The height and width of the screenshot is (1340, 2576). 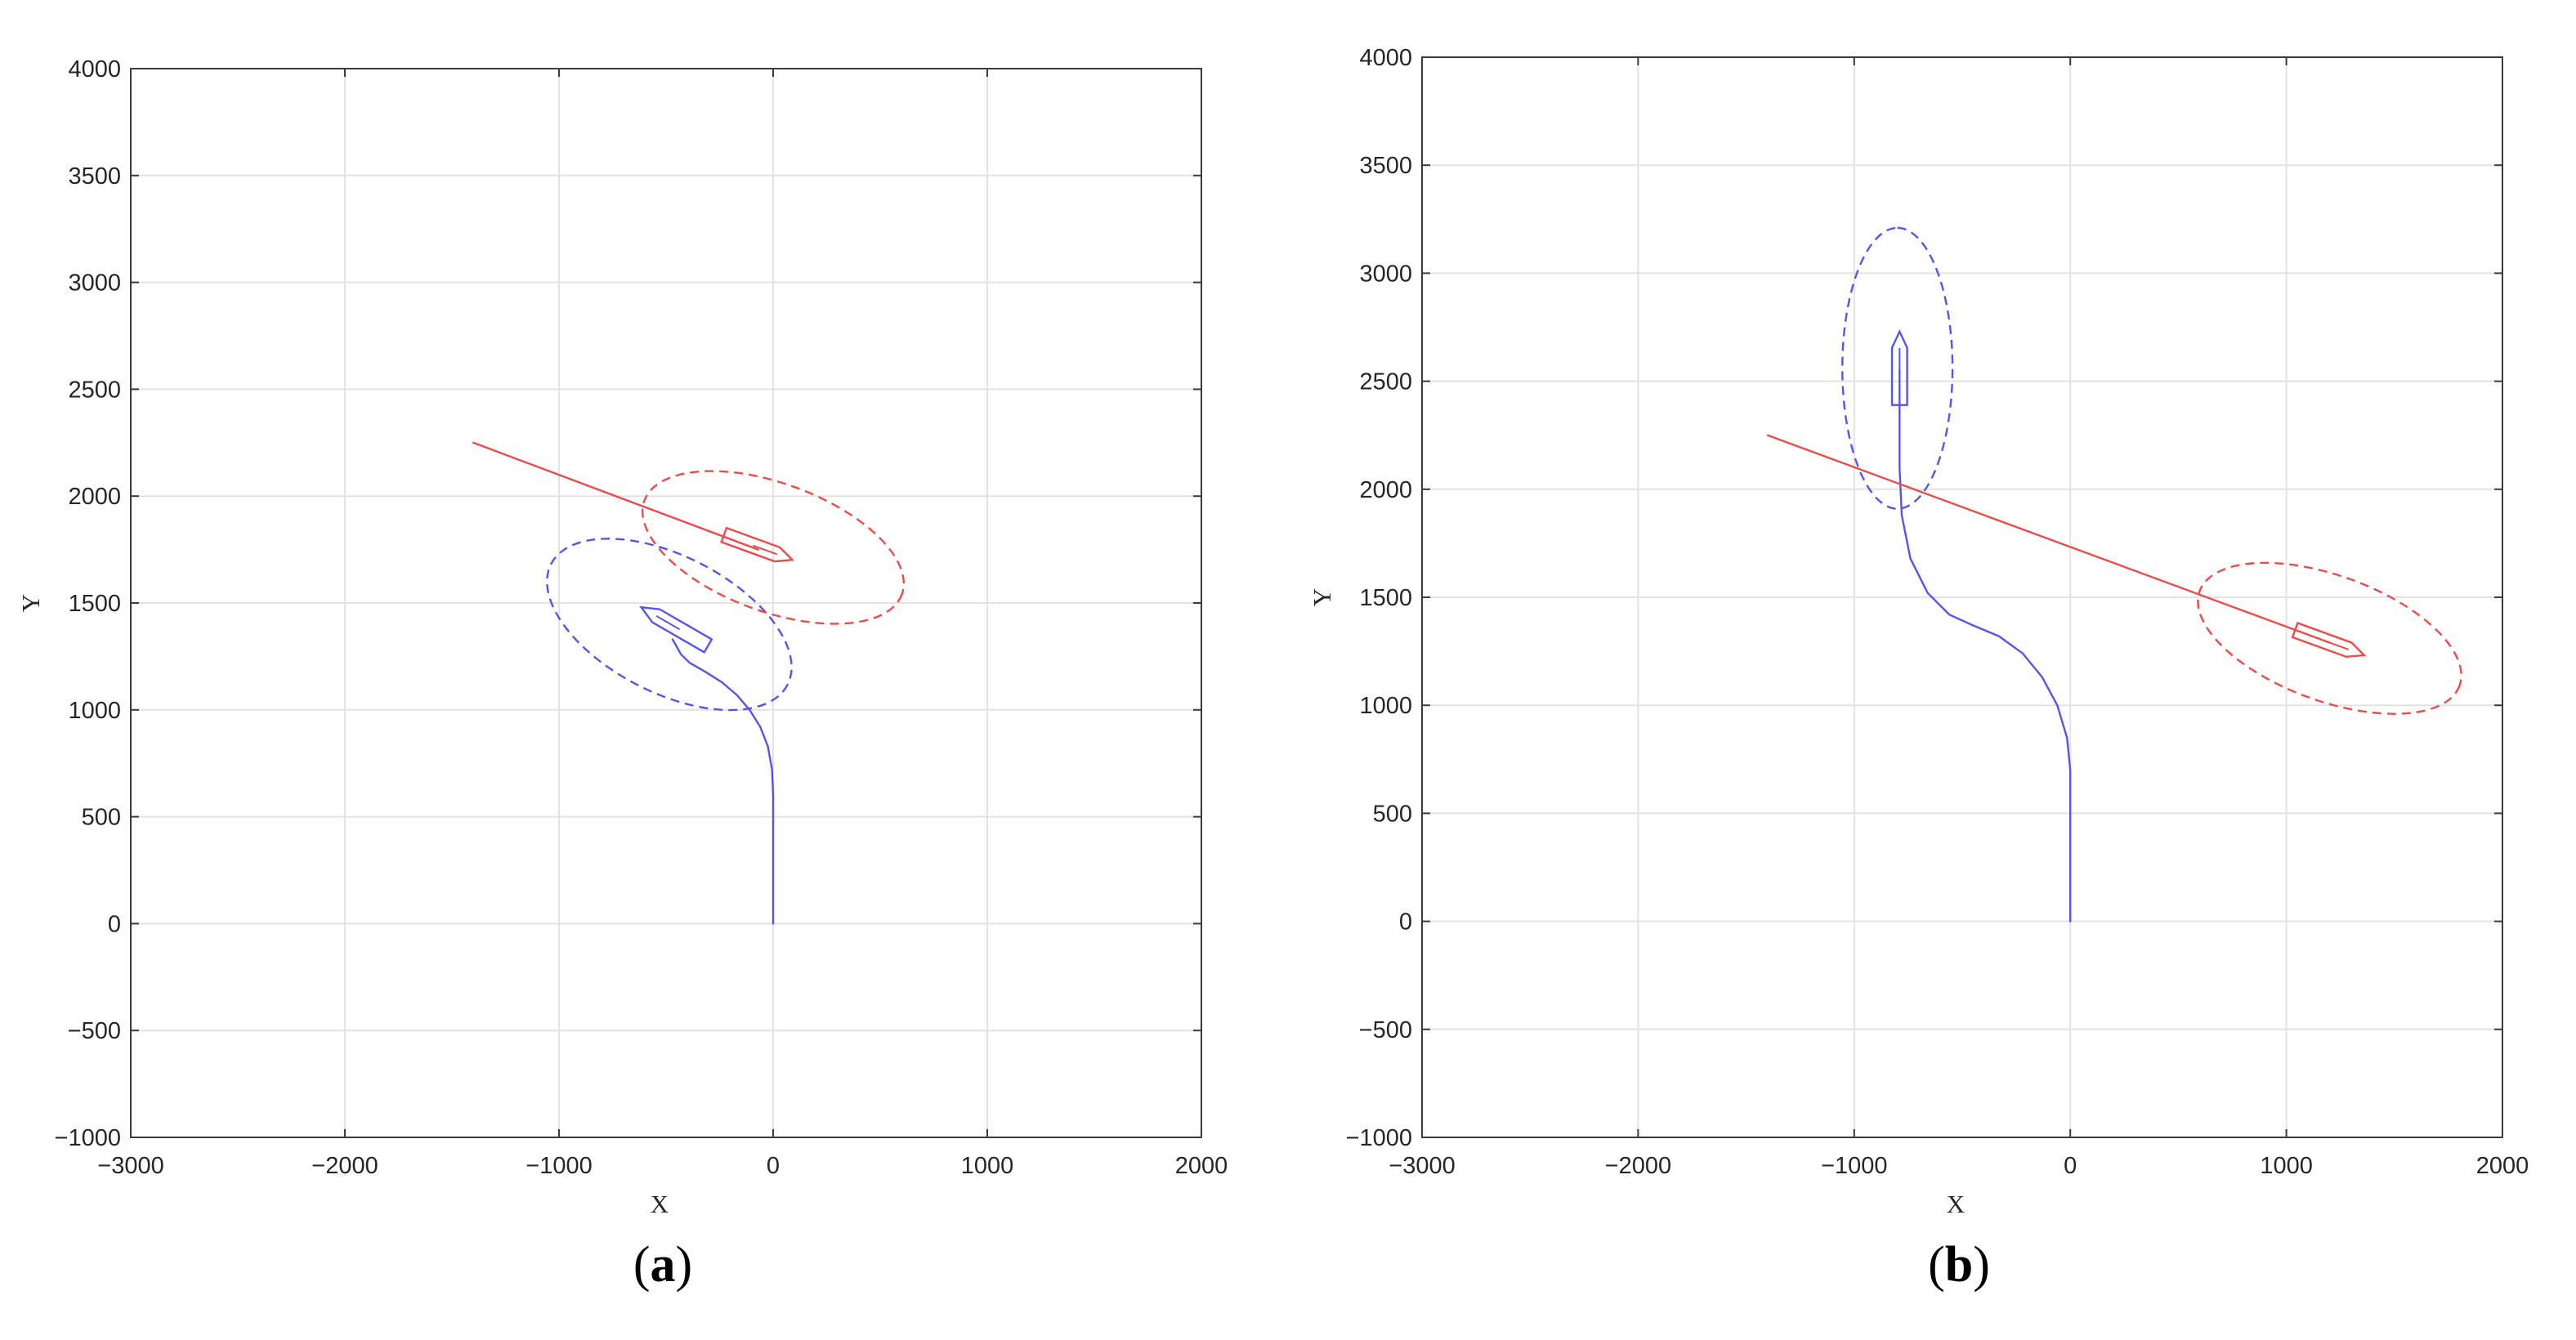 I want to click on panel-label-letter: a, so click(x=663, y=1265).